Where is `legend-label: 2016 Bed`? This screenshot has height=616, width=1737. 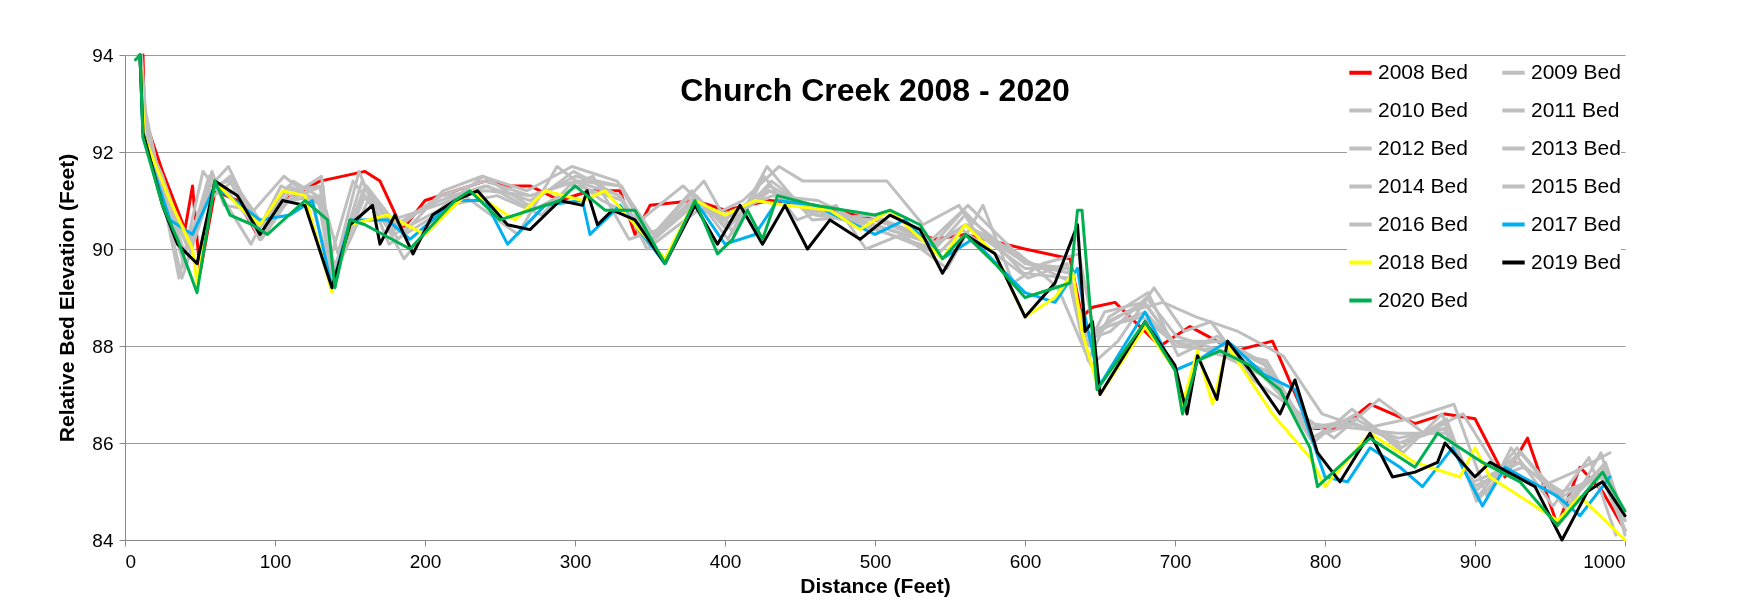 legend-label: 2016 Bed is located at coordinates (1423, 223).